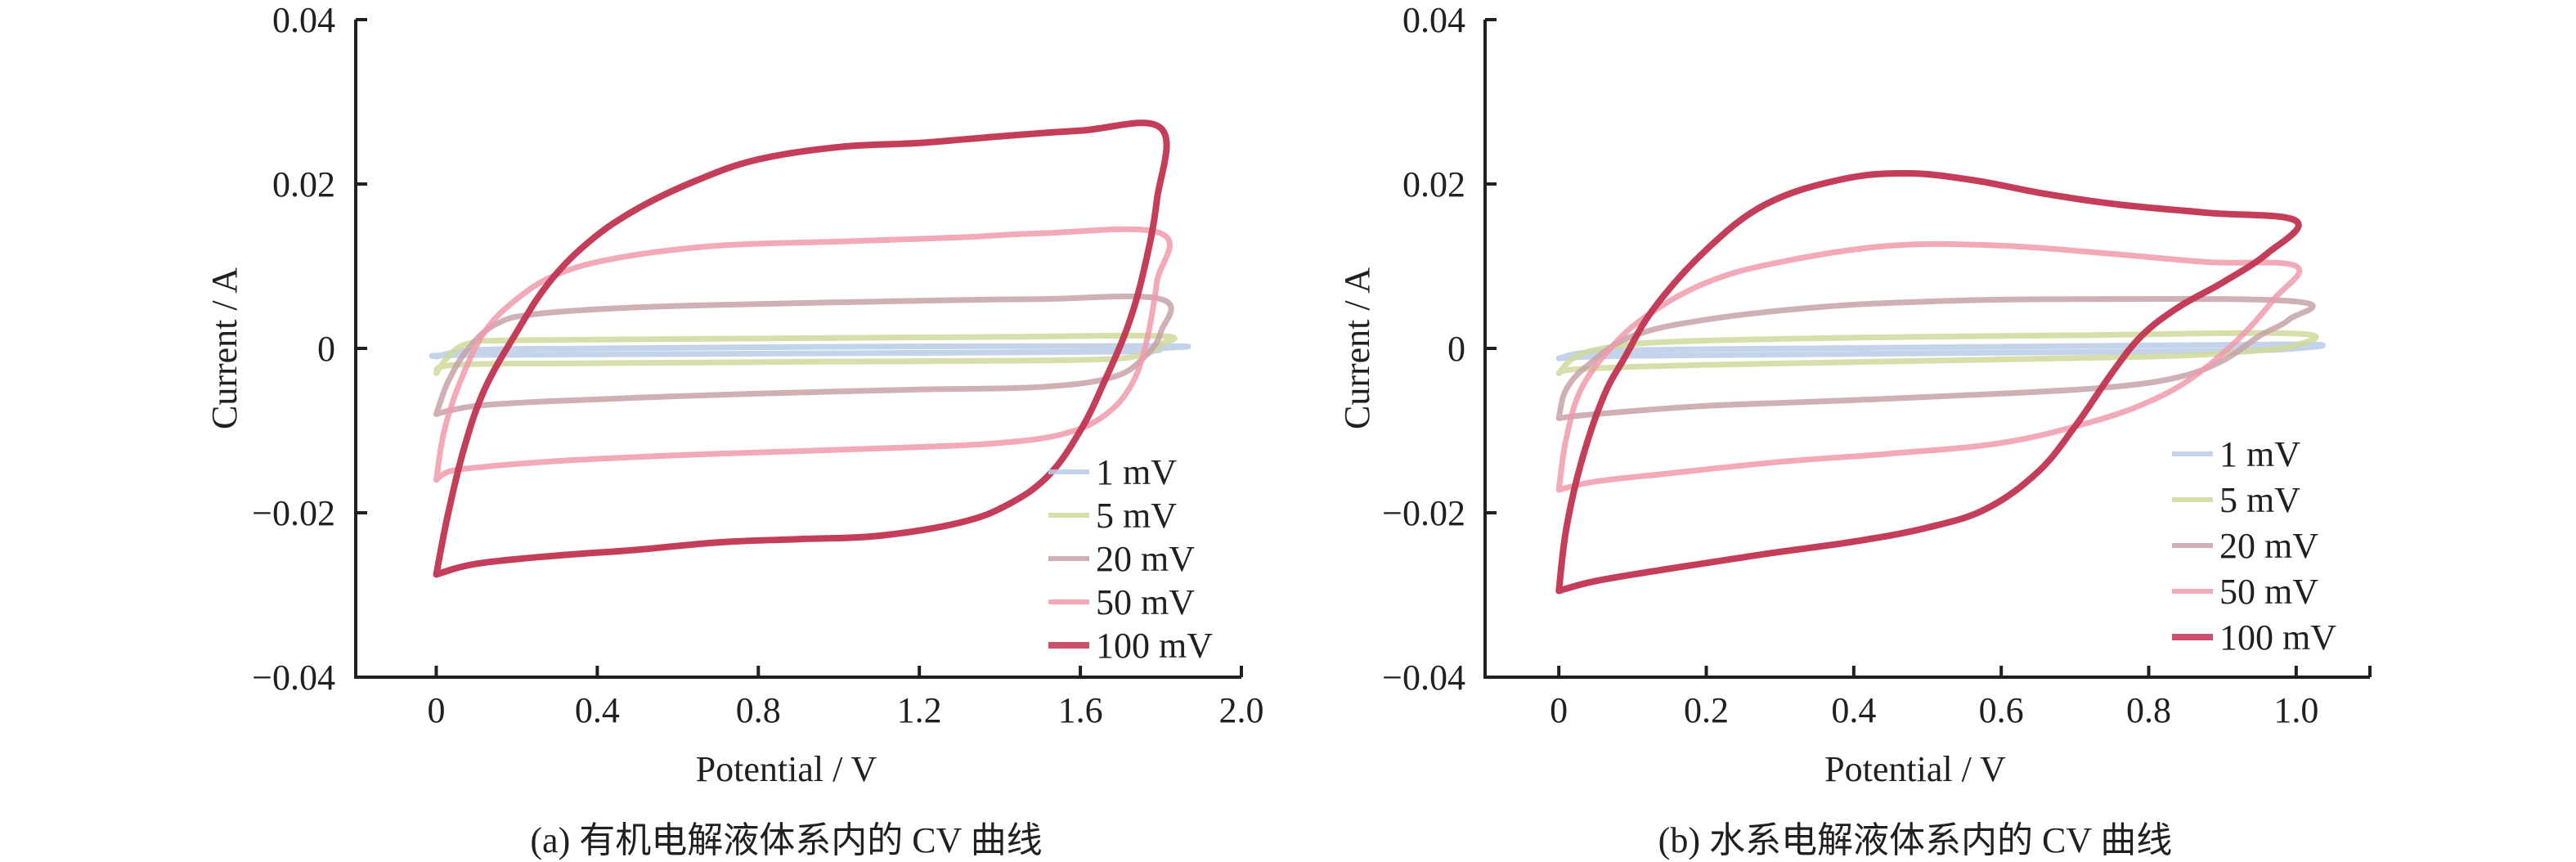  What do you see at coordinates (786, 840) in the screenshot?
I see `panel-caption: (a) 有机电解液体系内的 CV 曲线` at bounding box center [786, 840].